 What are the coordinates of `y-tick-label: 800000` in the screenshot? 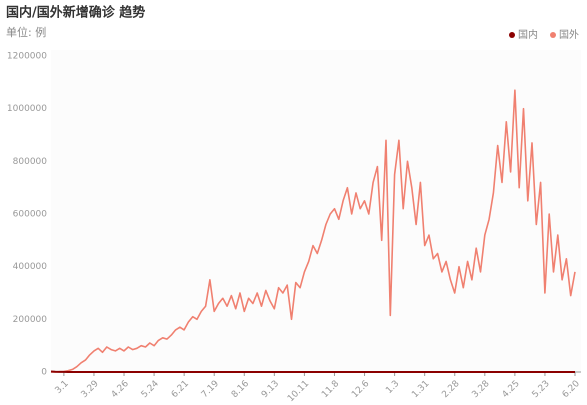 It's located at (30, 162).